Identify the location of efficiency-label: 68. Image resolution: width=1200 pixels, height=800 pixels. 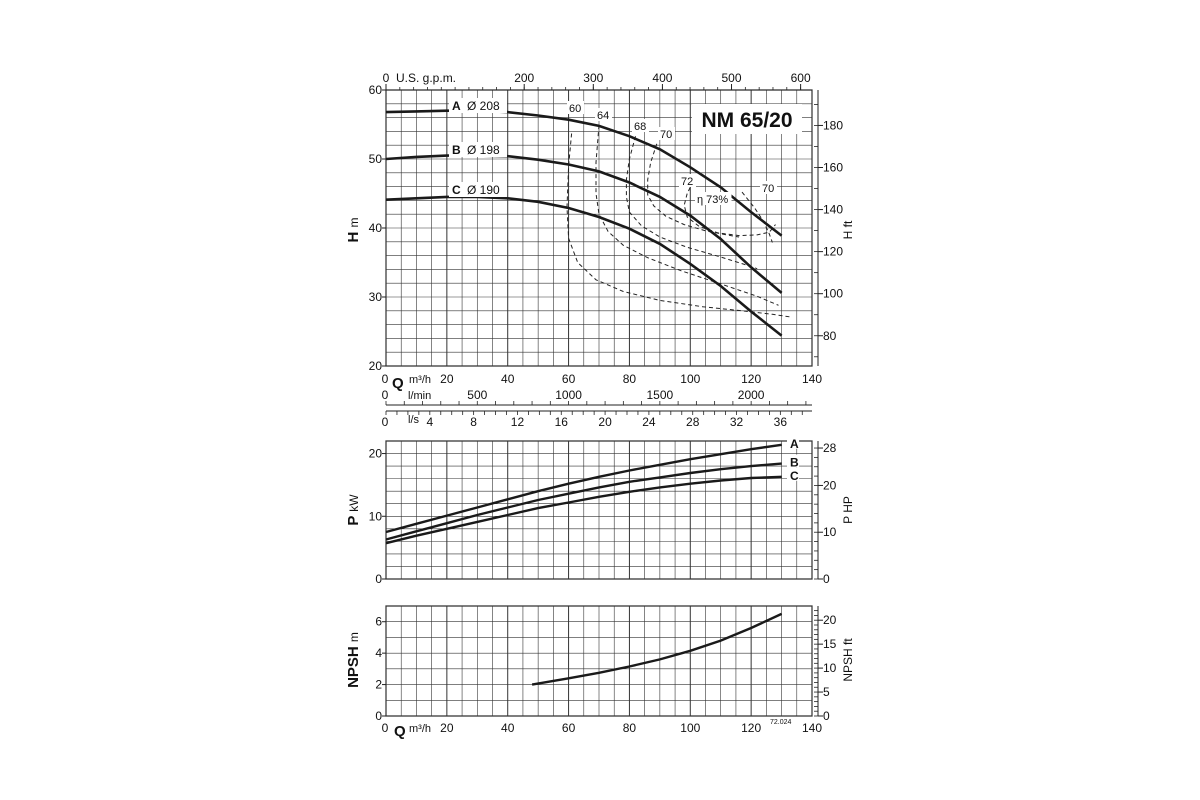
(640, 127).